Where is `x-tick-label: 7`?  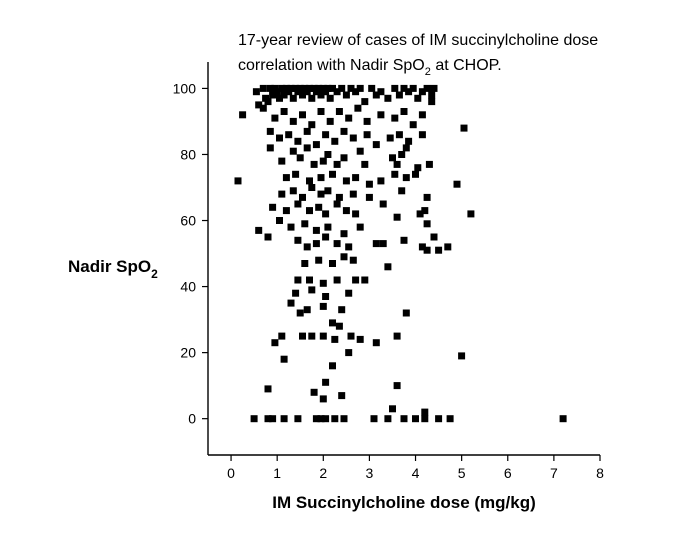
x-tick-label: 7 is located at coordinates (554, 473).